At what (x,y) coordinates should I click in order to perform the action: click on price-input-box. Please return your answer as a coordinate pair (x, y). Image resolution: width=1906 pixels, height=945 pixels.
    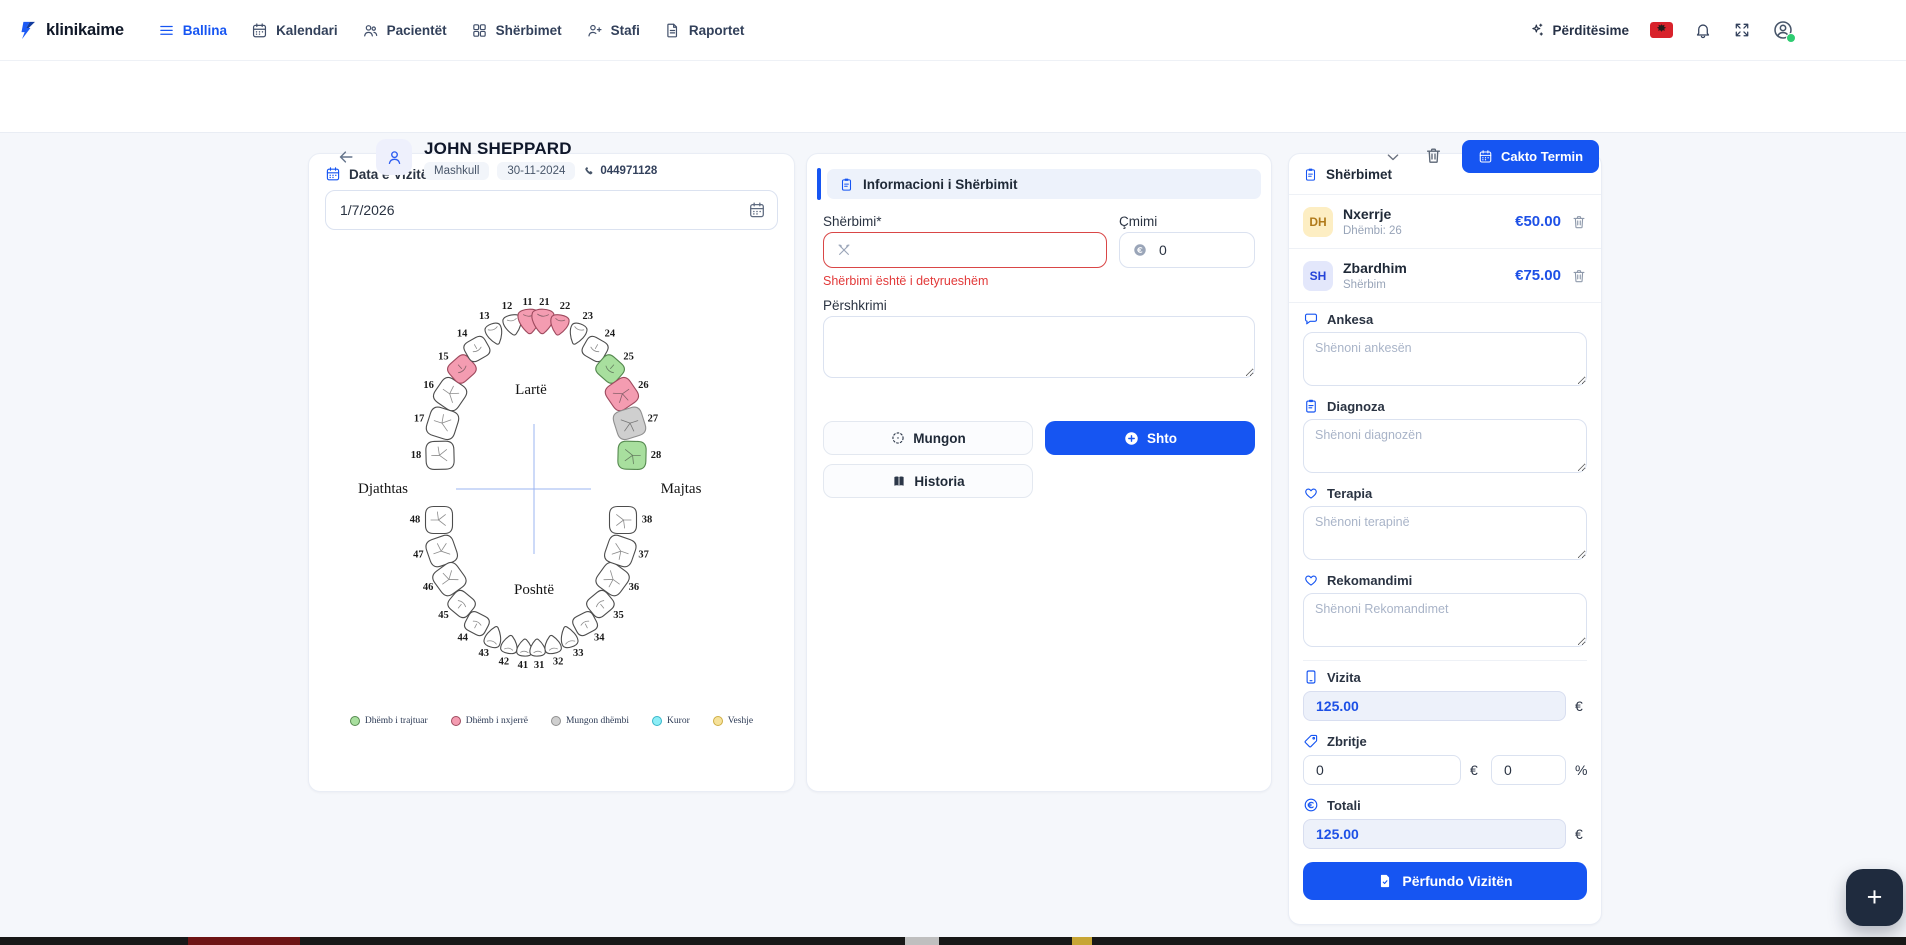
    Looking at the image, I should click on (1187, 250).